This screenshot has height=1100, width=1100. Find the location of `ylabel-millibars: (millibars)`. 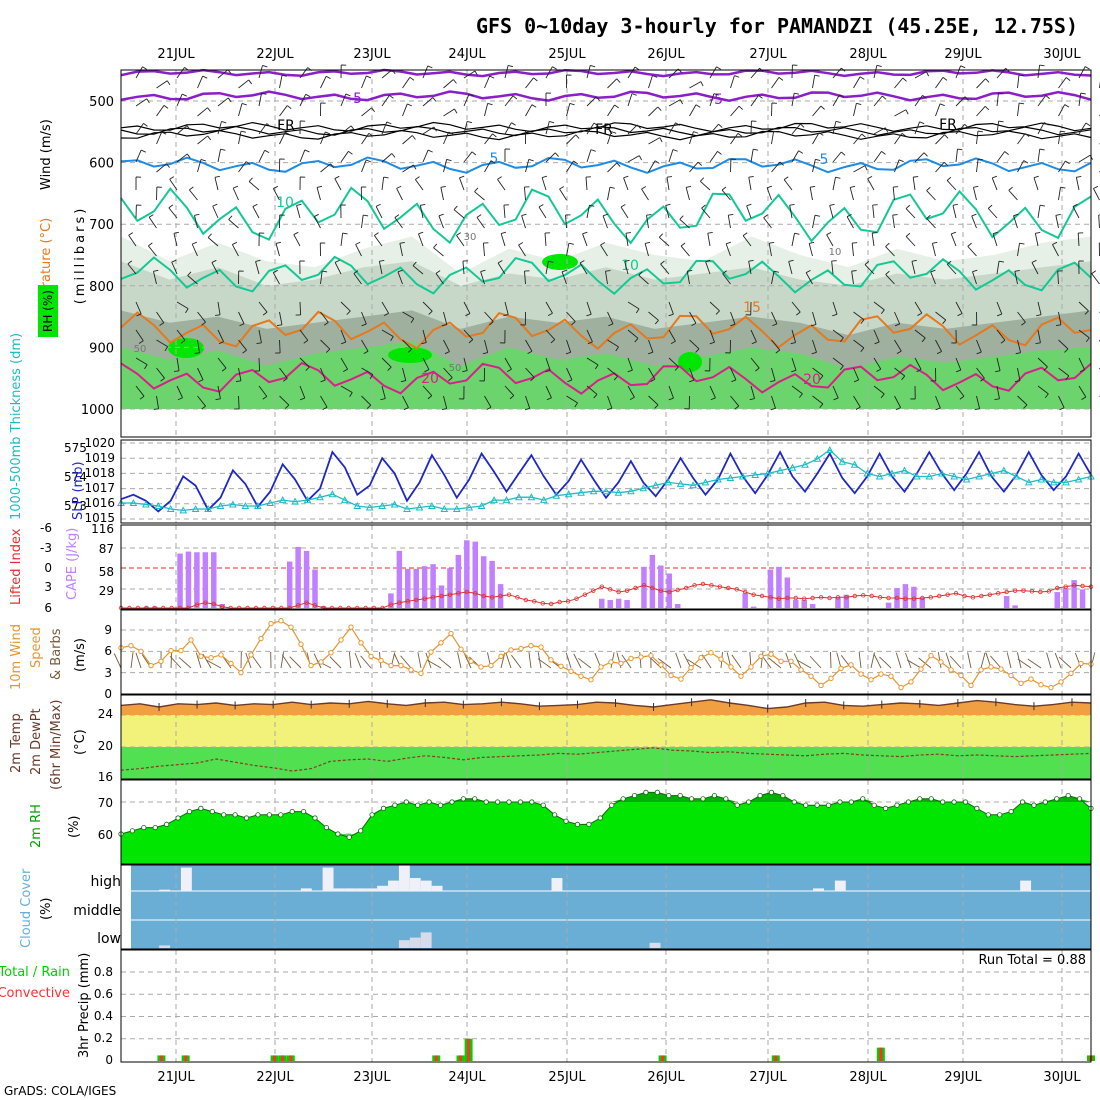

ylabel-millibars: (millibars) is located at coordinates (80, 255).